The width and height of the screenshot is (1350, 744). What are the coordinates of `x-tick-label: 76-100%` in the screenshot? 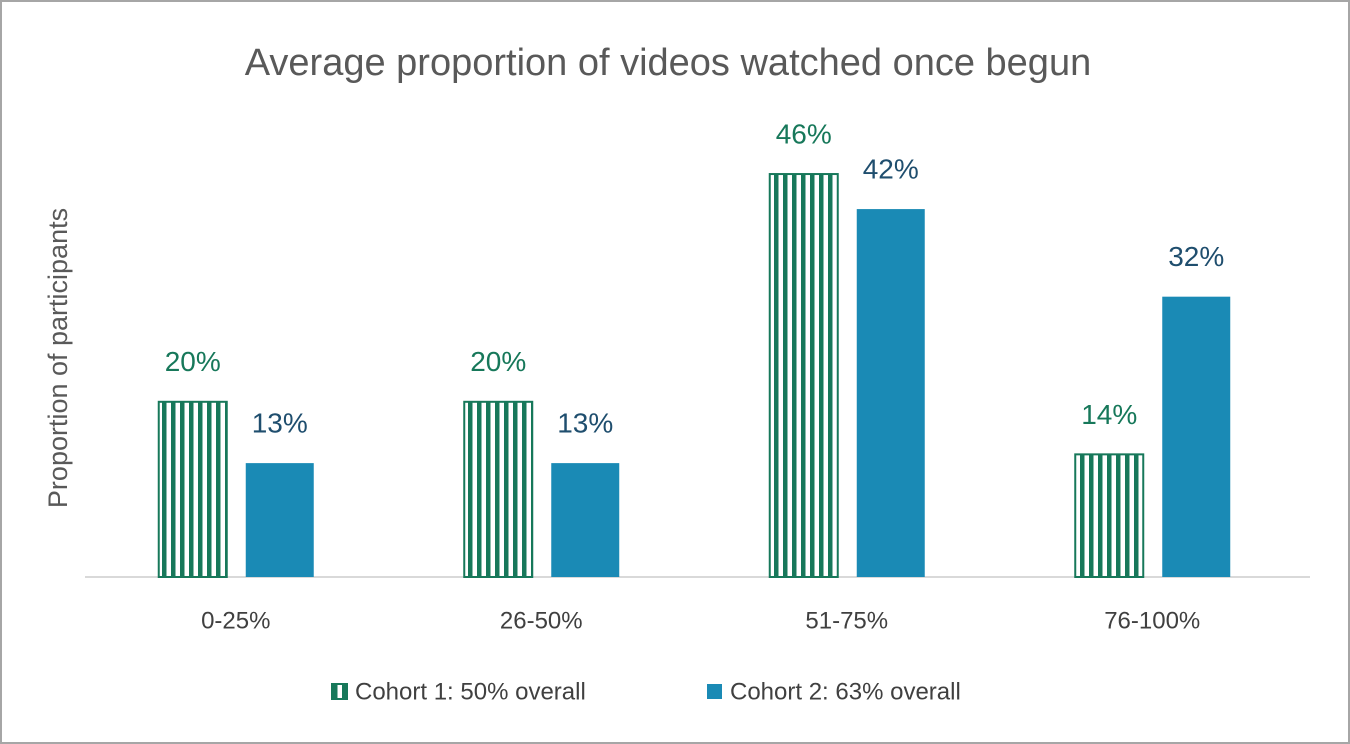 It's located at (1152, 620).